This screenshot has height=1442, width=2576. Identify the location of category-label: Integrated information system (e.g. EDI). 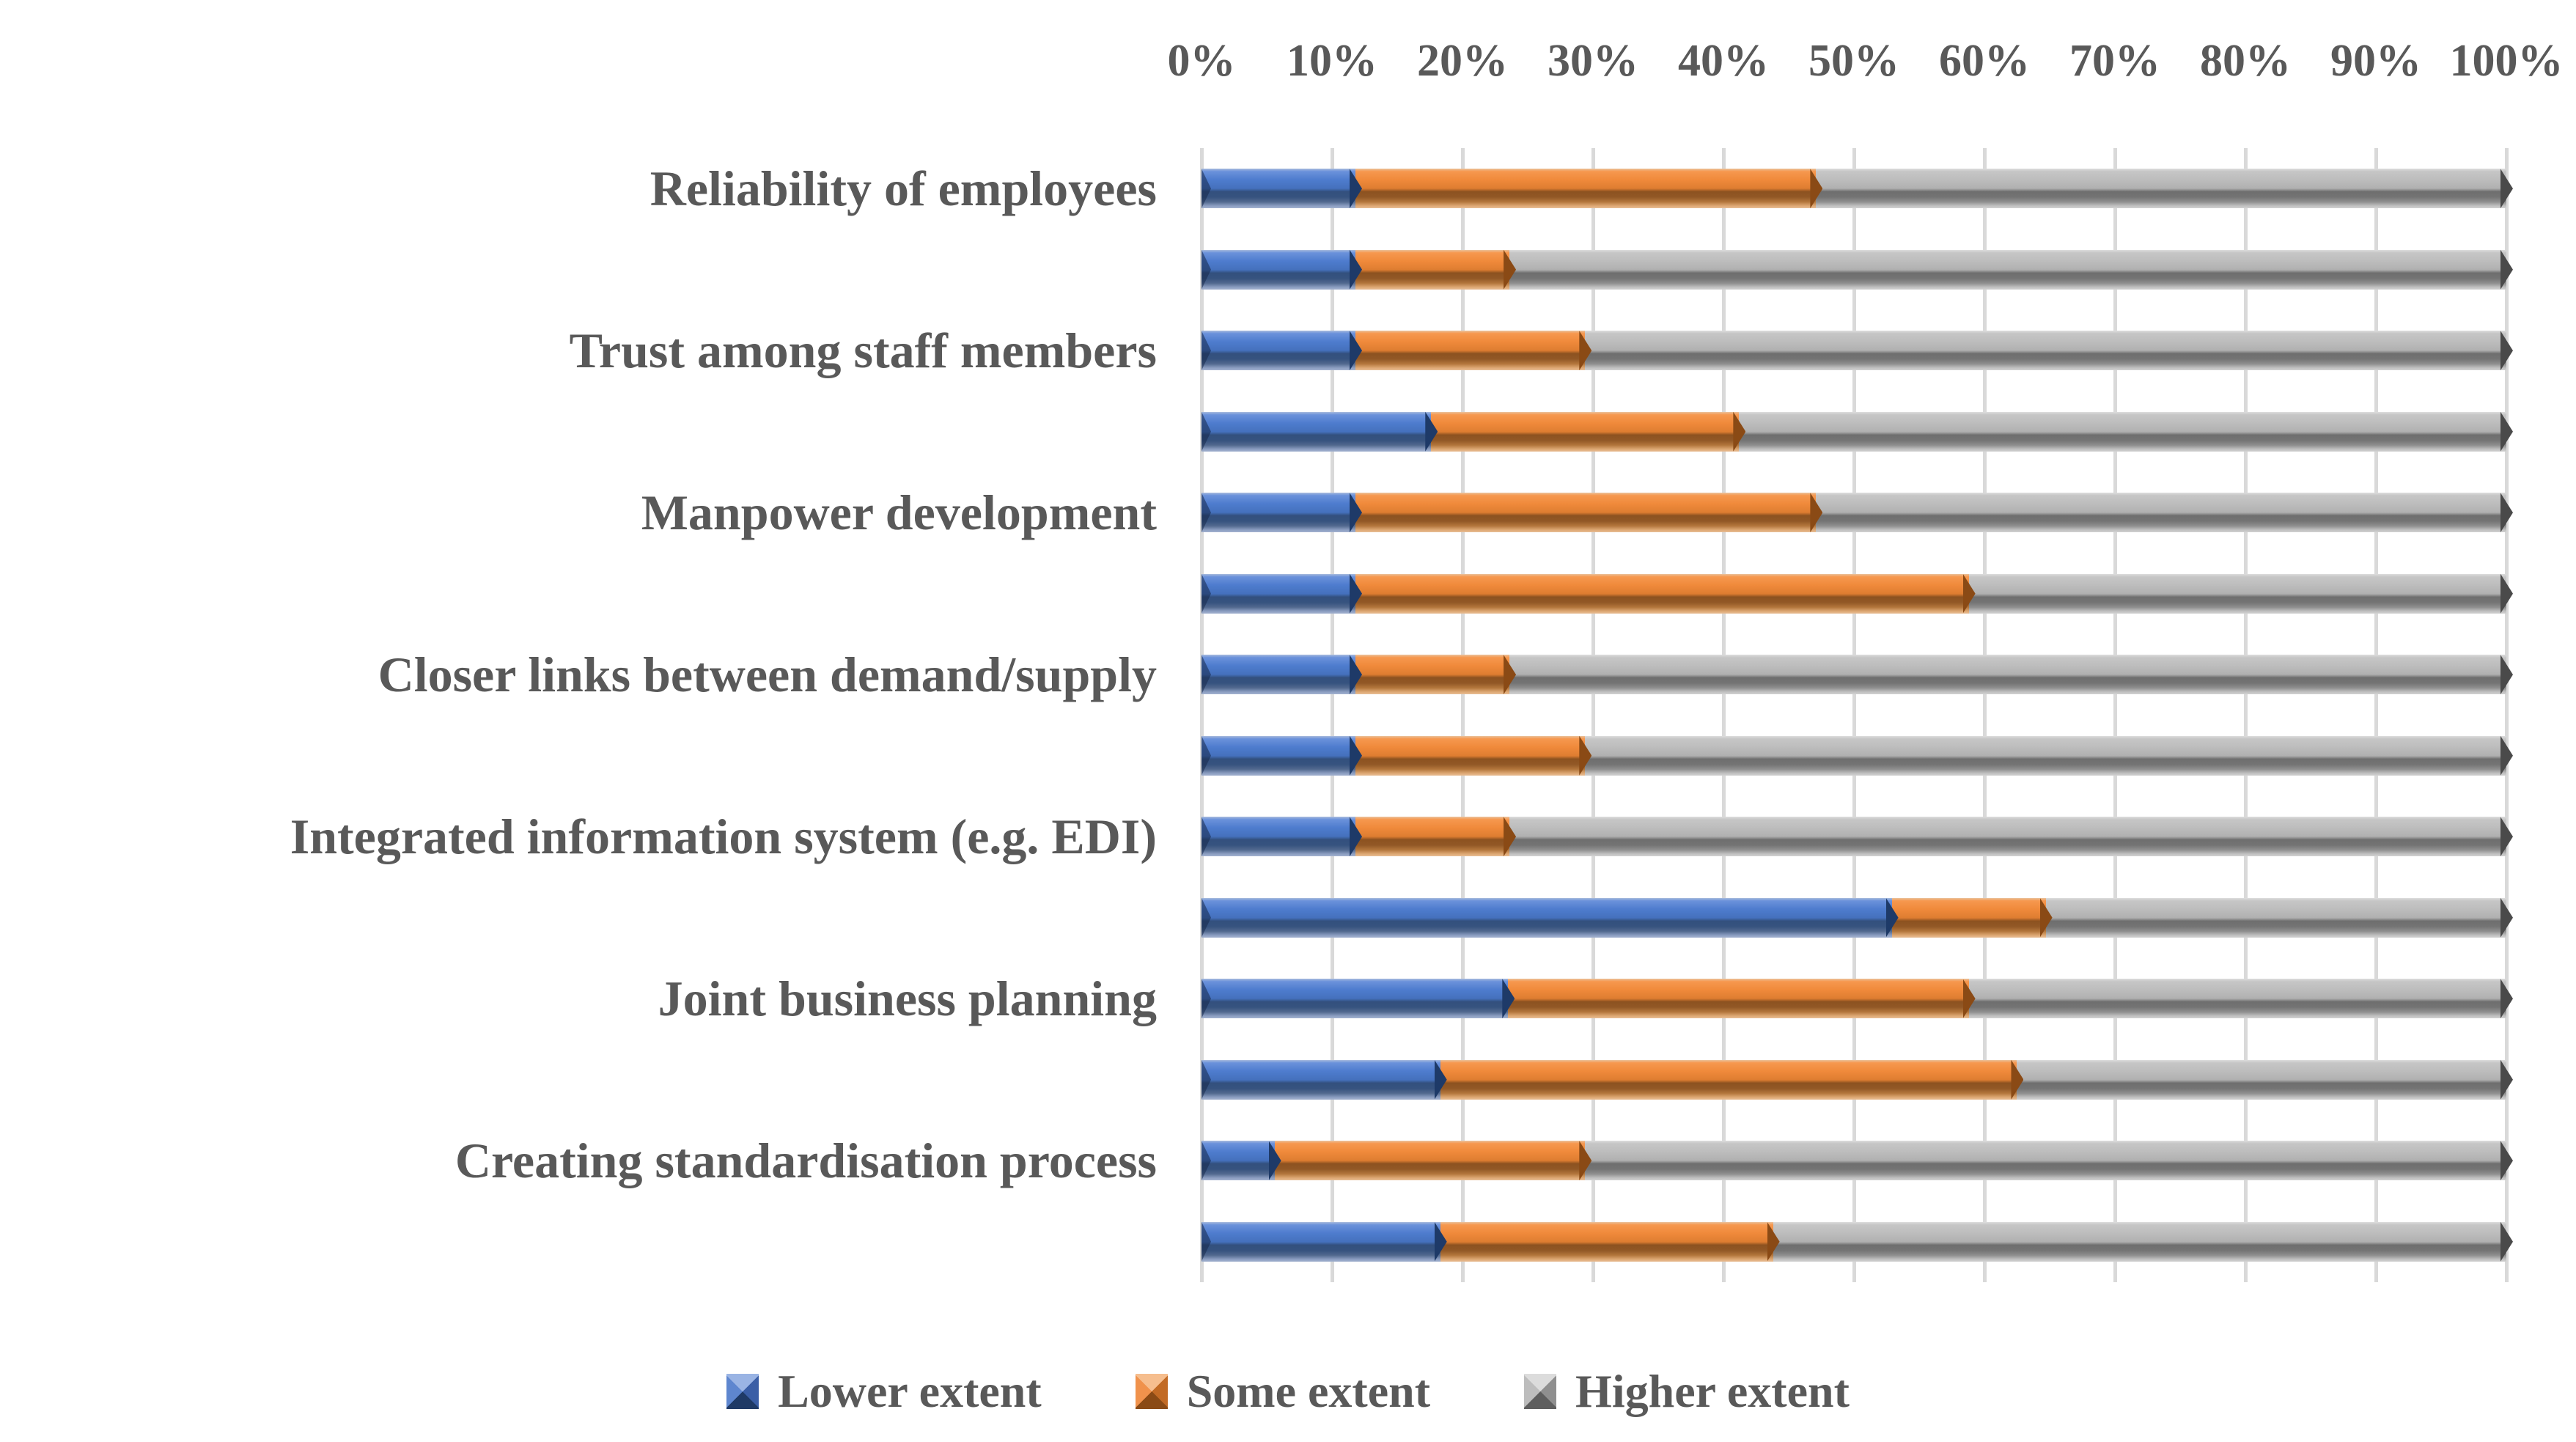
(723, 837).